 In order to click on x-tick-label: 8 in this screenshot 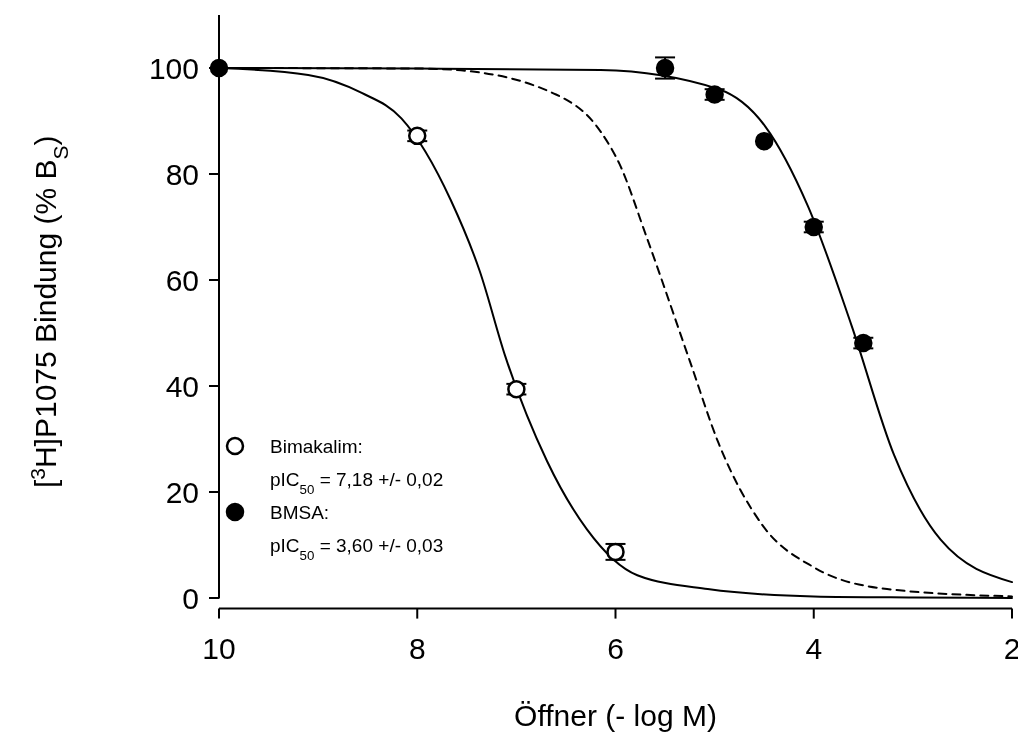, I will do `click(417, 648)`.